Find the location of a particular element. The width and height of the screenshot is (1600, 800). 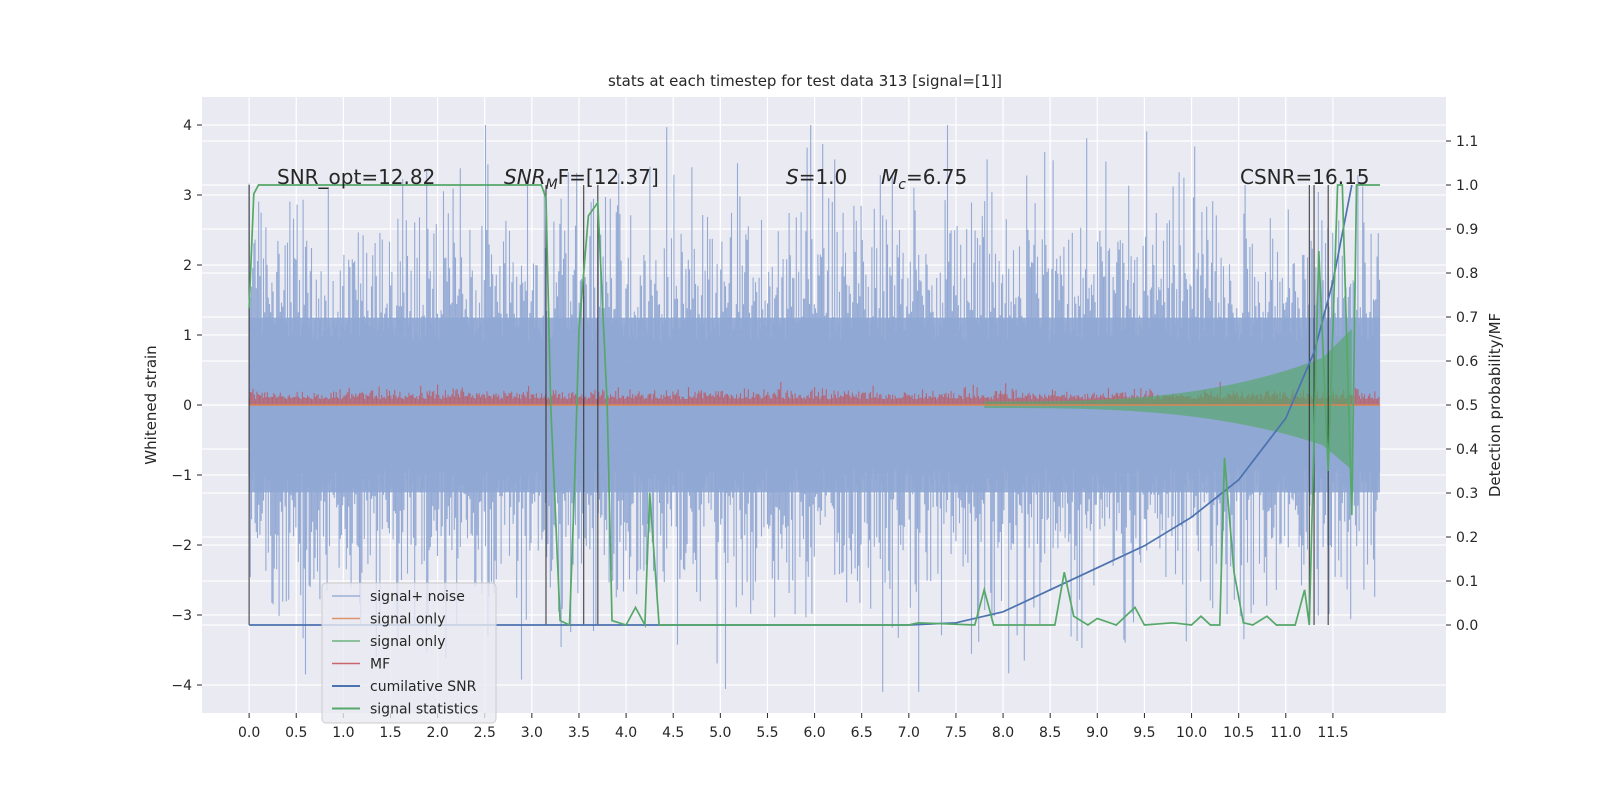

y-tick-label-left: −1 is located at coordinates (181, 476).